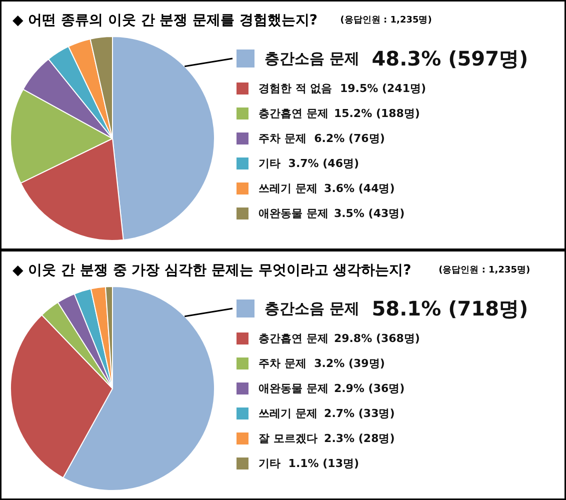 Image resolution: width=566 pixels, height=500 pixels. I want to click on data-label: 15.2% (188명), so click(377, 113).